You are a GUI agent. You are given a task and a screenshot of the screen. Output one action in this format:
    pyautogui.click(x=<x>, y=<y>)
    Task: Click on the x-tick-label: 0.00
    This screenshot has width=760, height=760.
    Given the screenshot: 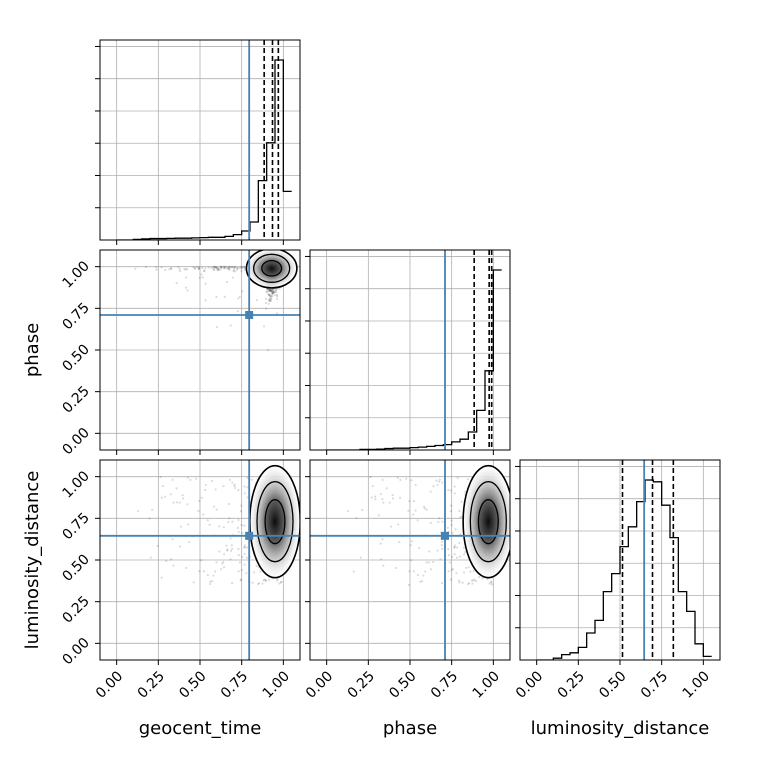 What is the action you would take?
    pyautogui.click(x=529, y=684)
    